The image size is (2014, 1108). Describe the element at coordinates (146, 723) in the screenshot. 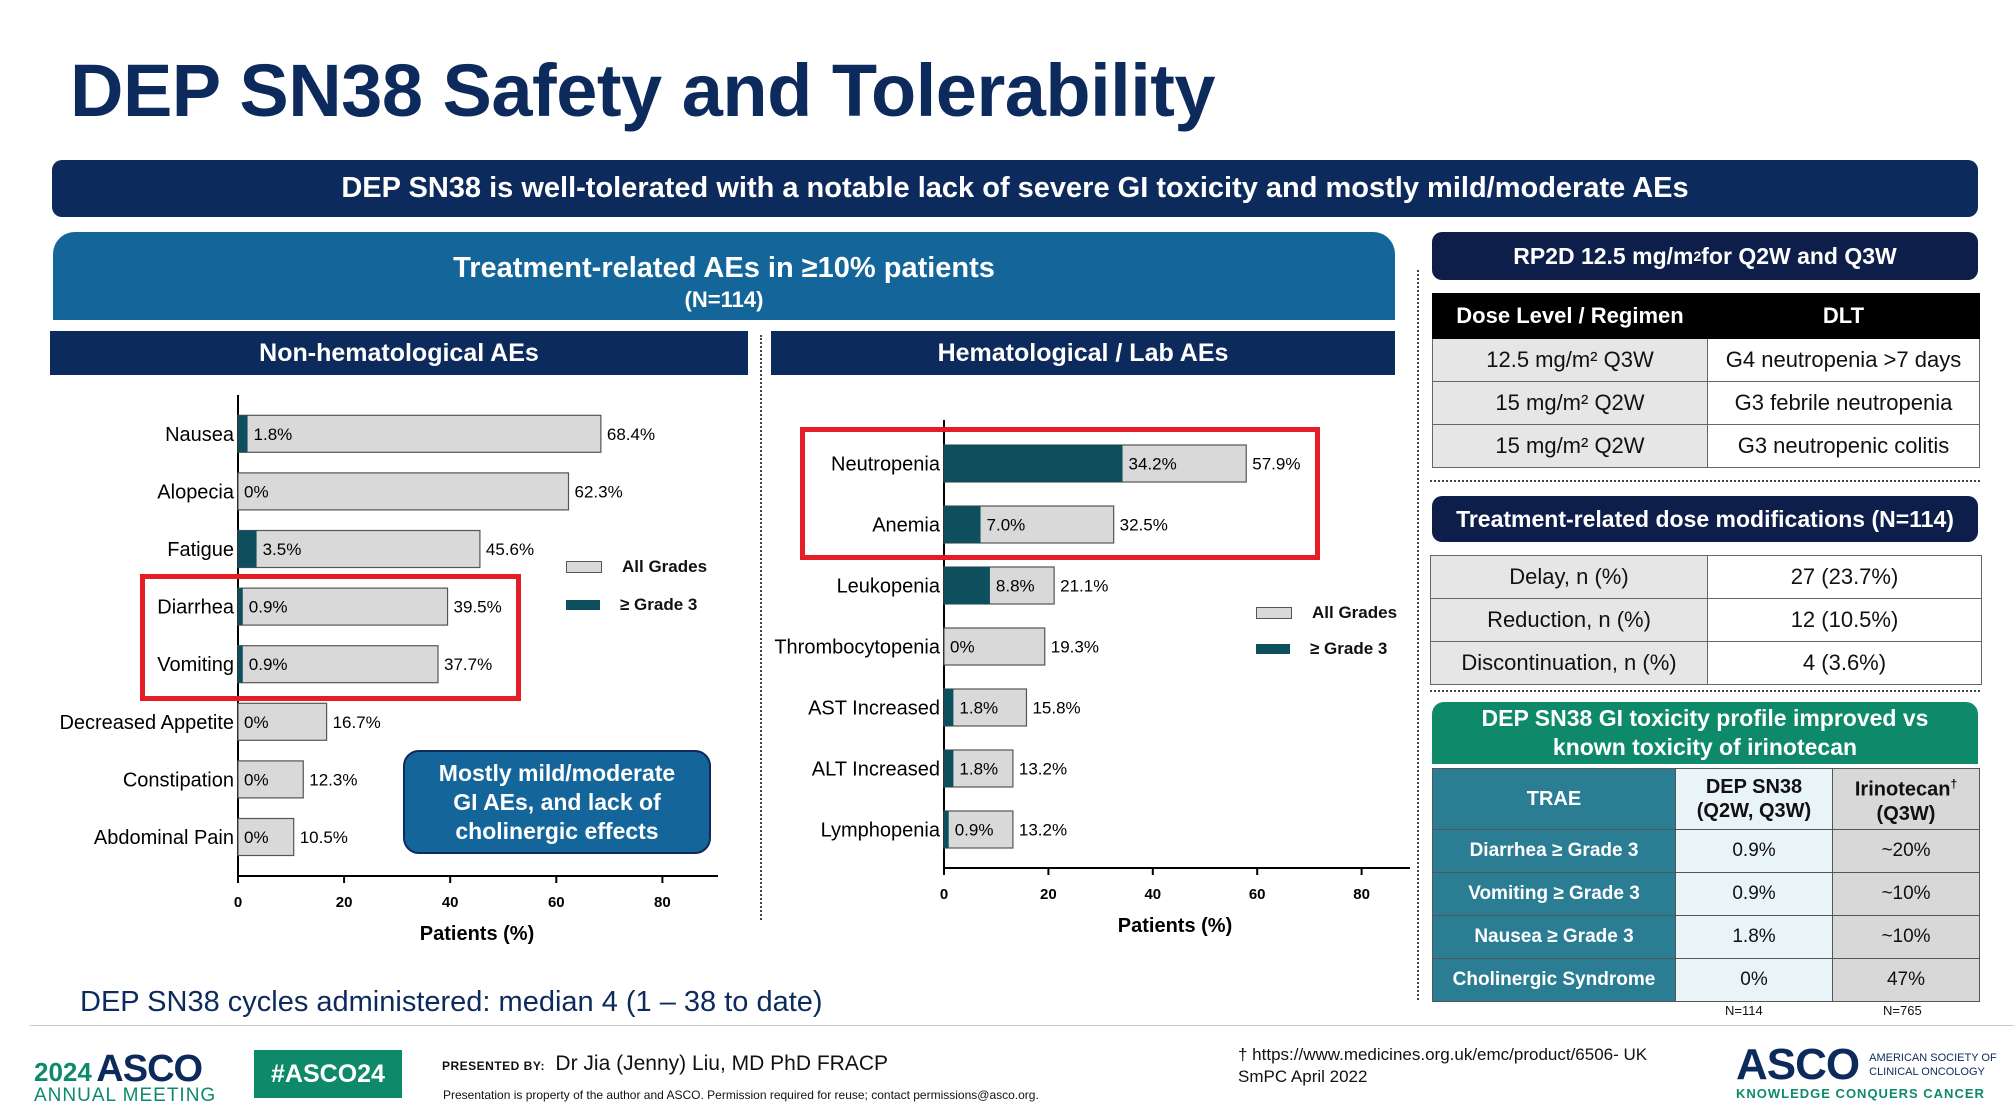

I see `category-label: Decreased Appetite` at that location.